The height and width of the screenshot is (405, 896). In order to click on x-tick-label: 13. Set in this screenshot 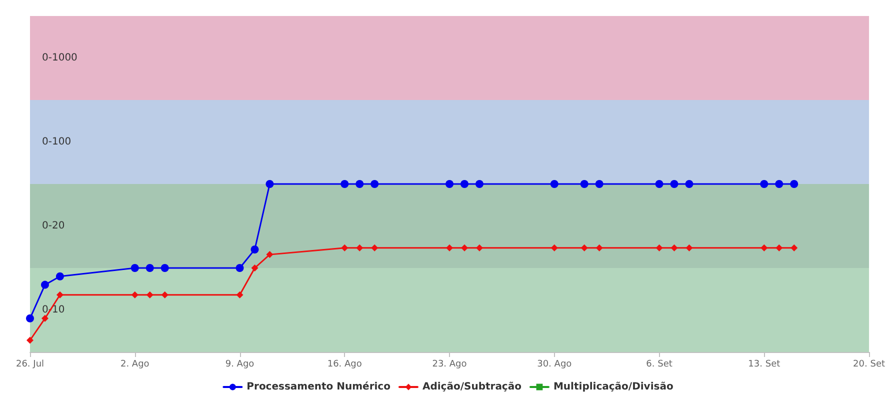, I will do `click(764, 365)`.